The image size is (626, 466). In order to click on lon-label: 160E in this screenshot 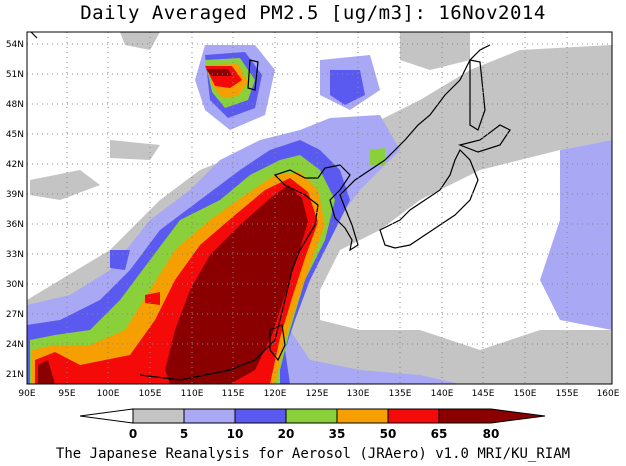, I will do `click(608, 394)`.